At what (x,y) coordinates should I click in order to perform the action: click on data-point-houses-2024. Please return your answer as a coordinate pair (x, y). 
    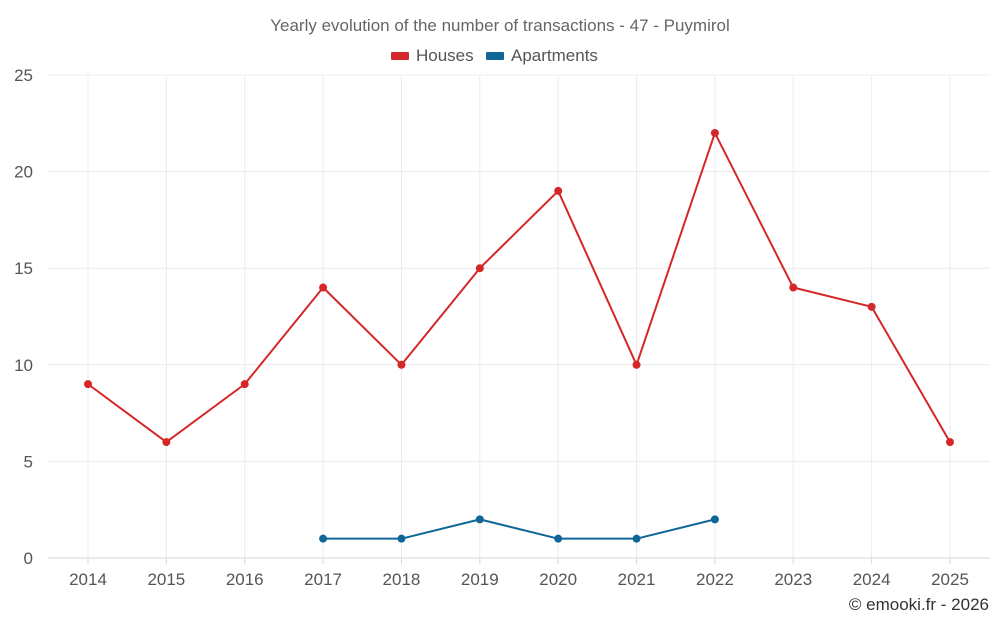
    Looking at the image, I should click on (871, 306).